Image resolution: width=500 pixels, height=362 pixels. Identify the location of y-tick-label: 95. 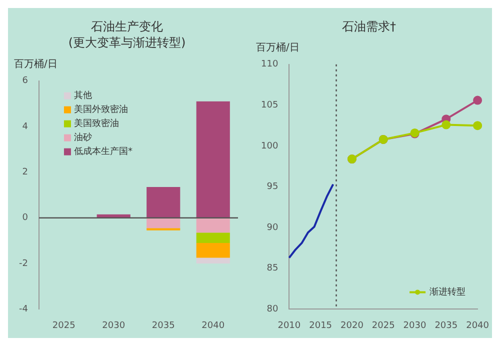
(272, 187).